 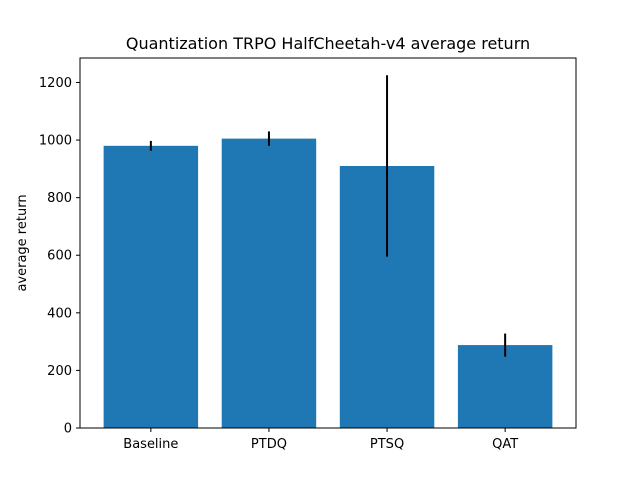 I want to click on y-tick-label: 0, so click(x=68, y=429).